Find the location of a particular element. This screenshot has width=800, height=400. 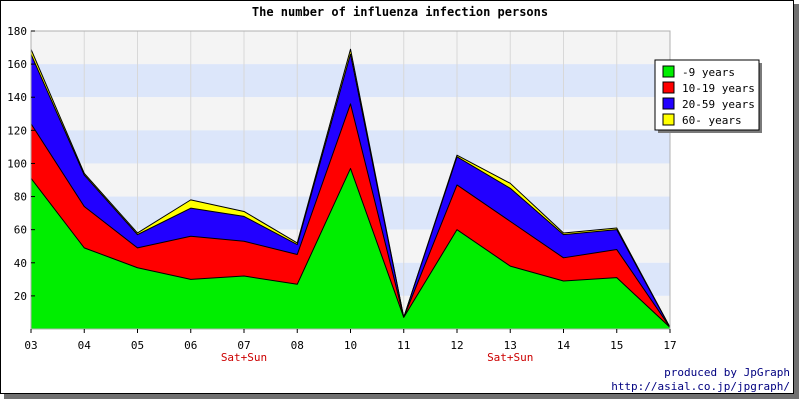

x-tick-label: 12 is located at coordinates (456, 345).